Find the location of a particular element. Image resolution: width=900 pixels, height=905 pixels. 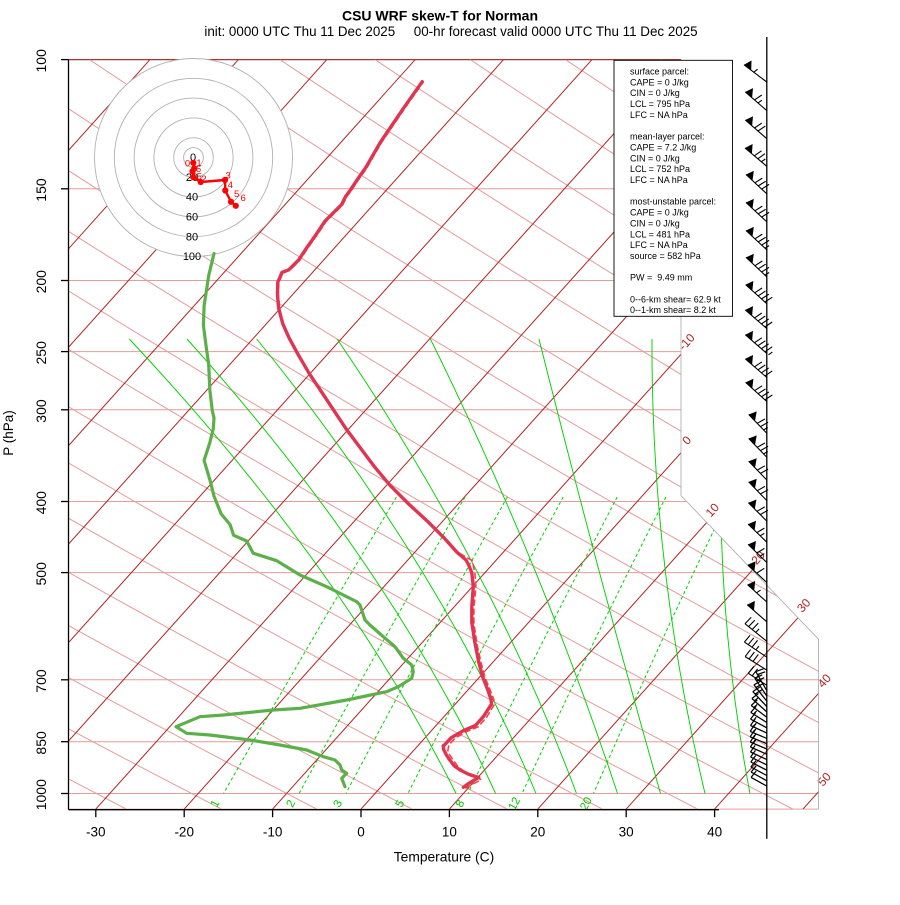

svg-text: 80 is located at coordinates (192, 237).